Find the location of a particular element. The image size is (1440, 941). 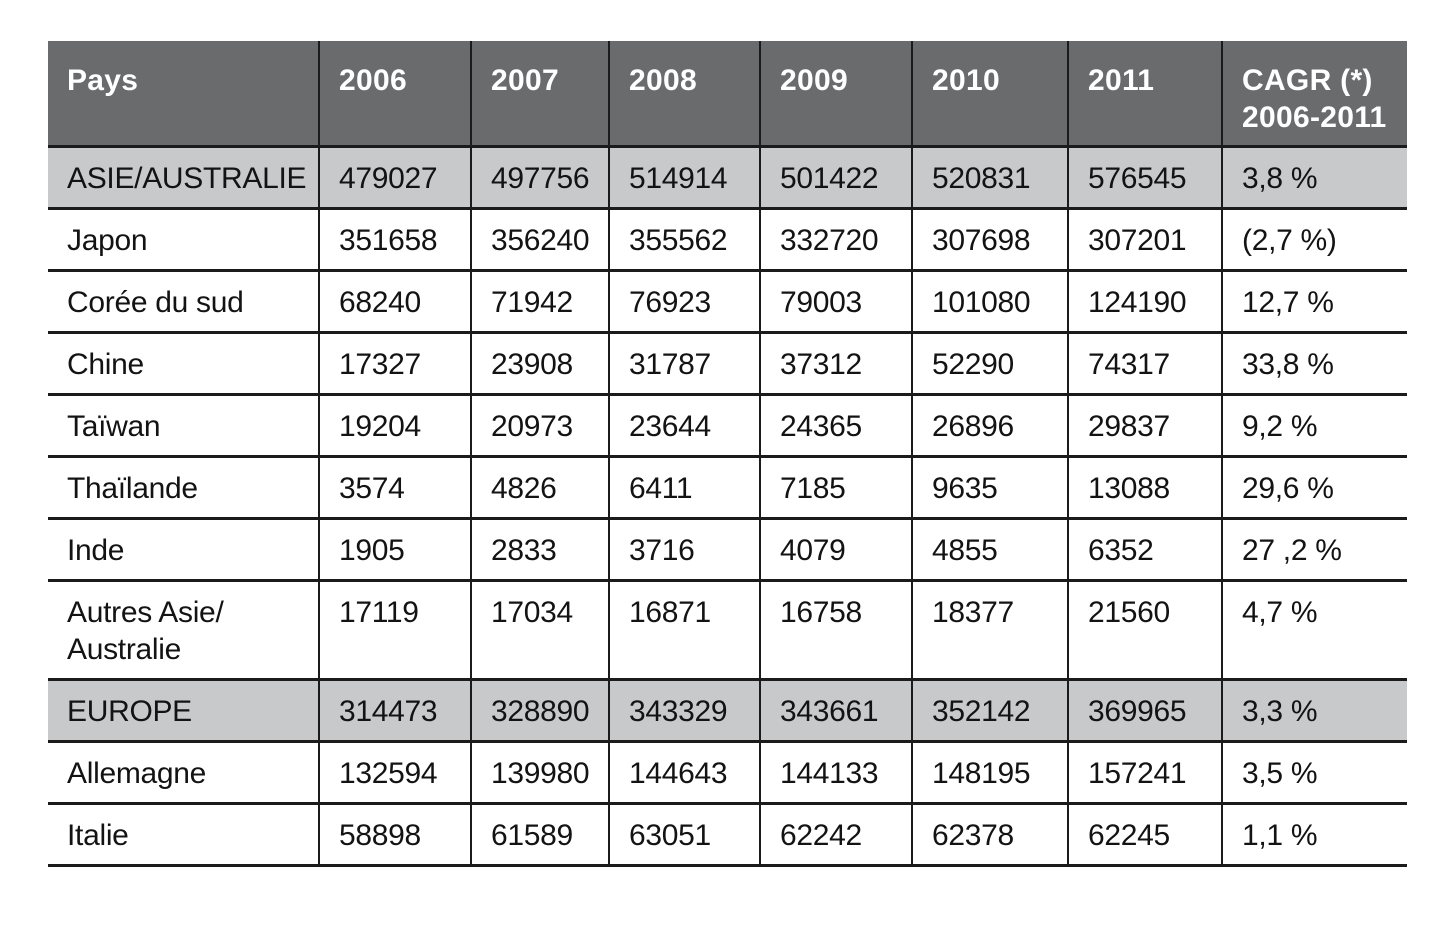

value-cell: 37312 is located at coordinates (835, 363).